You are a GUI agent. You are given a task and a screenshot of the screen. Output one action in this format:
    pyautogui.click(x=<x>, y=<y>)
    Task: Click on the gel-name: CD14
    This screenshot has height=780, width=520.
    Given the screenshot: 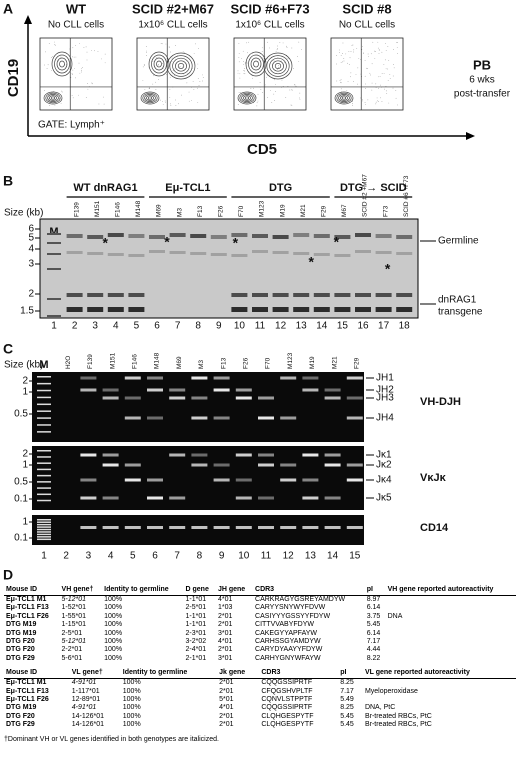 What is the action you would take?
    pyautogui.click(x=434, y=528)
    